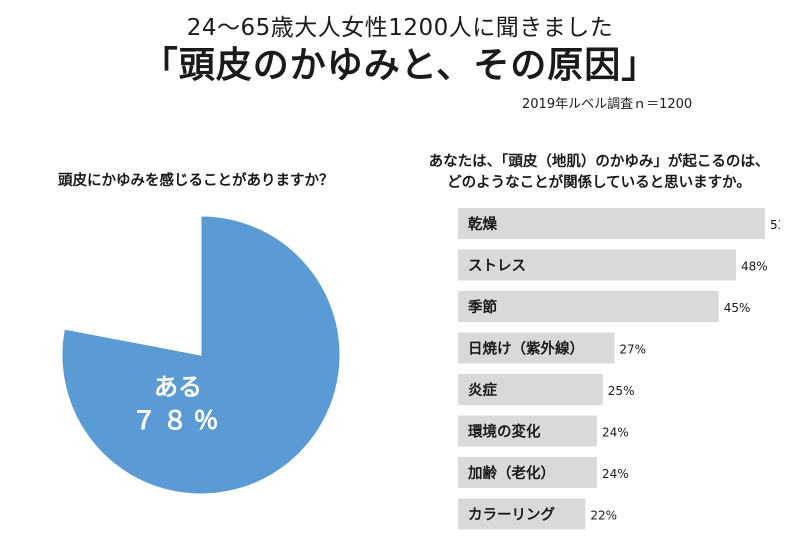 Image resolution: width=800 pixels, height=543 pixels. What do you see at coordinates (737, 308) in the screenshot?
I see `bar-value-label: 45%` at bounding box center [737, 308].